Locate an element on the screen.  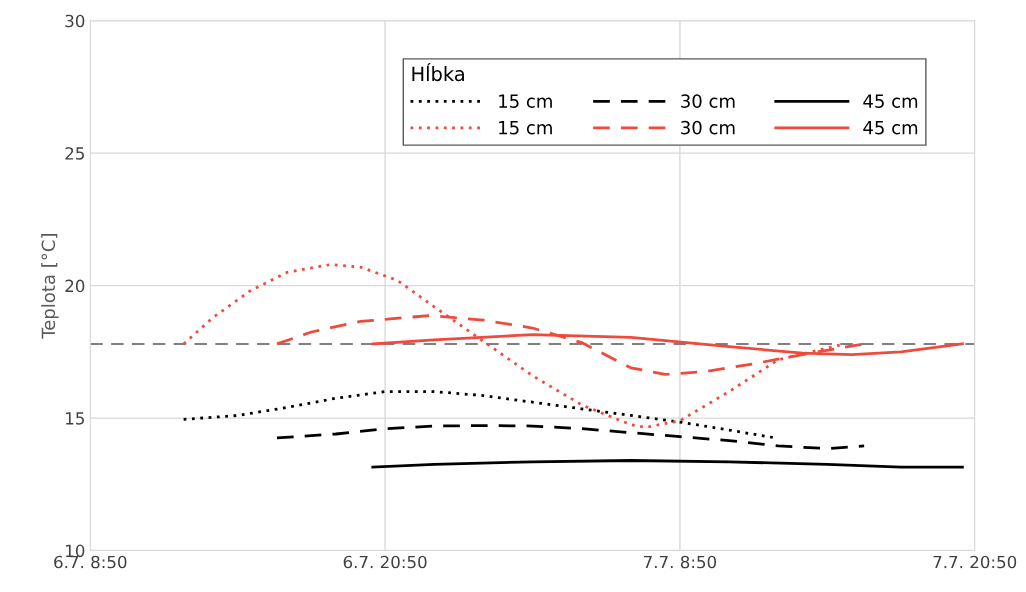
legend-title: Hĺbka is located at coordinates (438, 72).